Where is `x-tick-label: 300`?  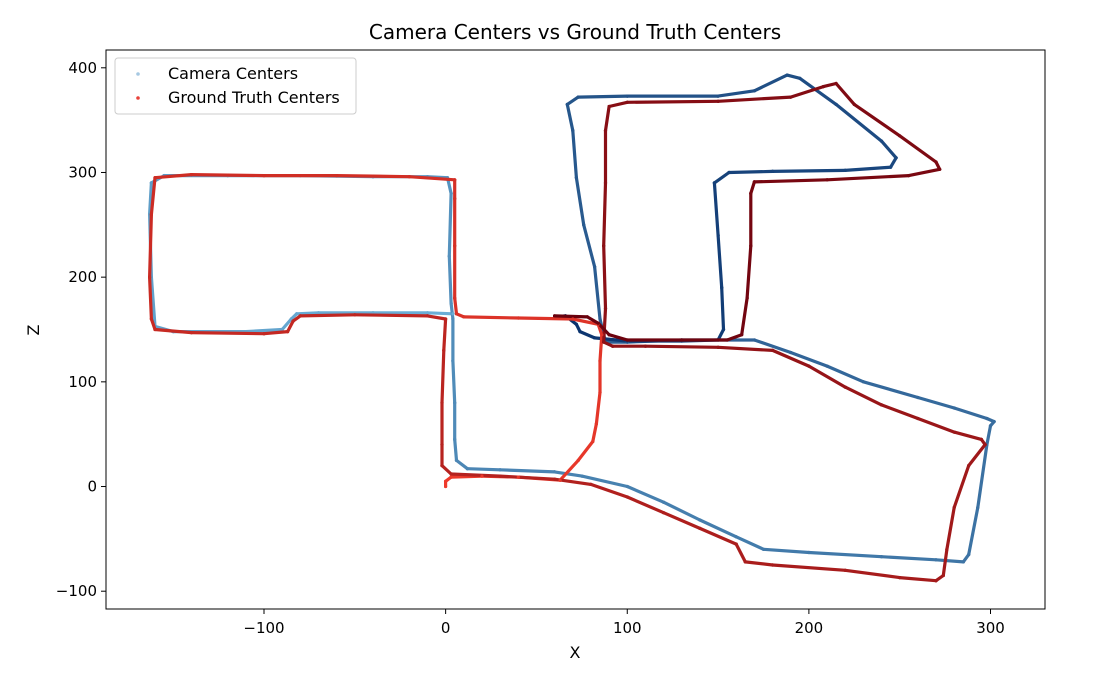 x-tick-label: 300 is located at coordinates (990, 628).